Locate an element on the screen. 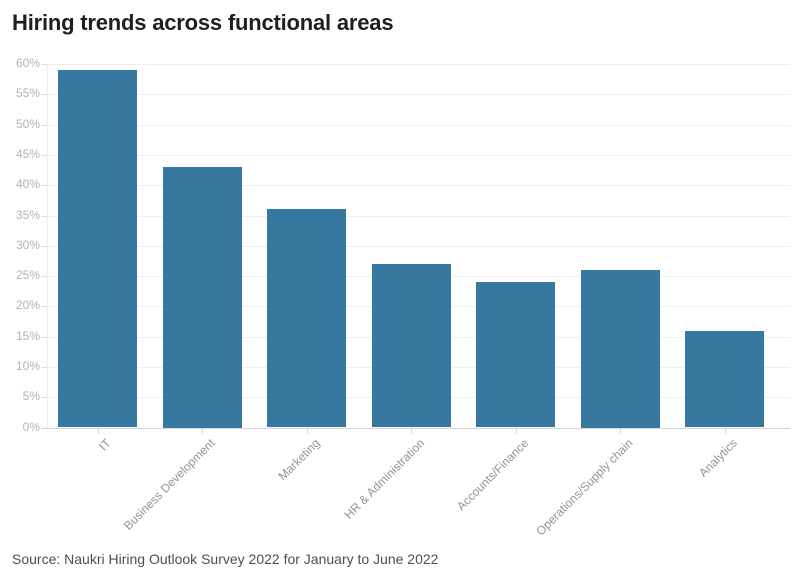 This screenshot has width=796, height=575. x-axis-label: Accounts/Finance is located at coordinates (493, 475).